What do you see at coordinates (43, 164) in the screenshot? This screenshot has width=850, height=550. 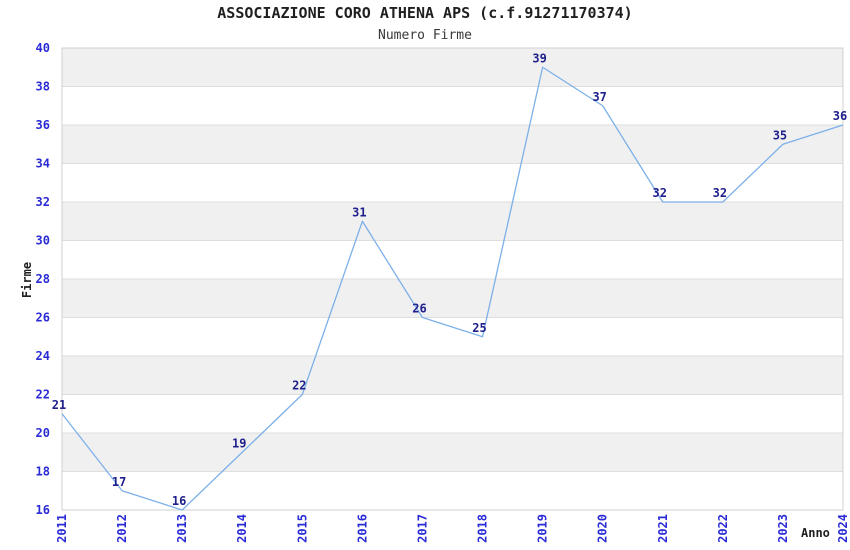 I see `y-tick-label: 34` at bounding box center [43, 164].